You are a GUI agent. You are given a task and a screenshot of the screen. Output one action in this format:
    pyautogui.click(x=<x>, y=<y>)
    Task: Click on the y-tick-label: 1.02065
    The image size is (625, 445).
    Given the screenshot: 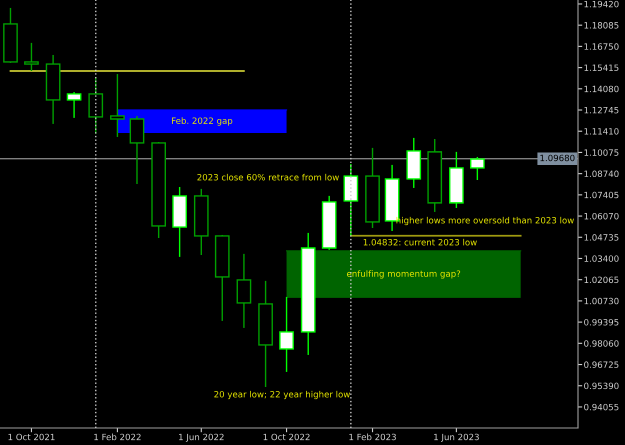 What is the action you would take?
    pyautogui.click(x=601, y=280)
    